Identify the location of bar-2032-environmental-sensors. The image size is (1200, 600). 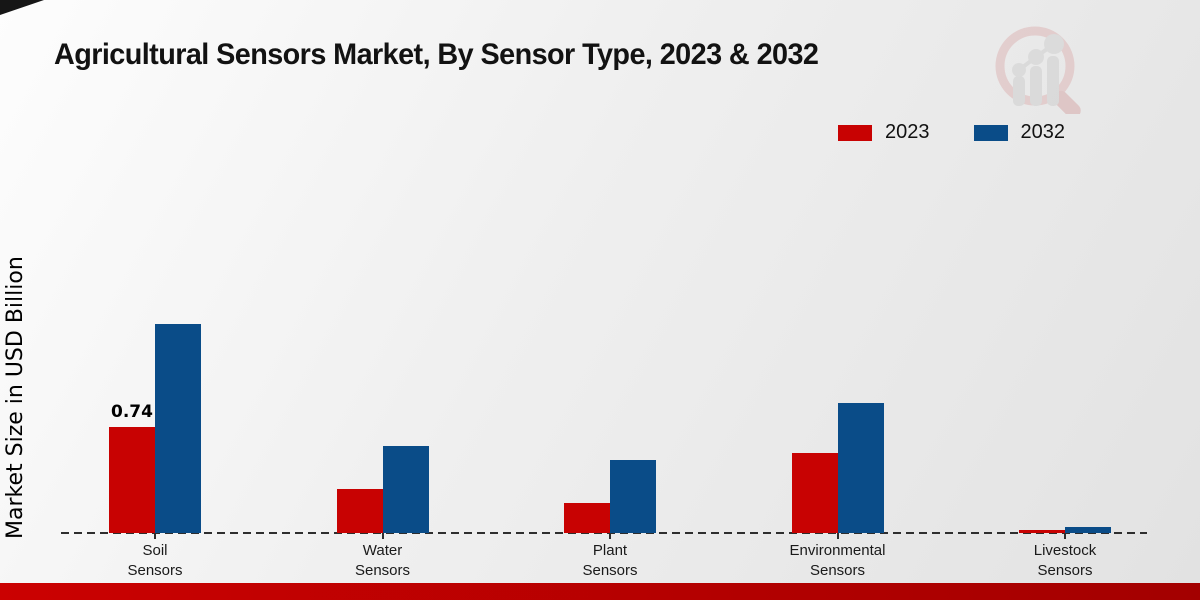
(860, 467).